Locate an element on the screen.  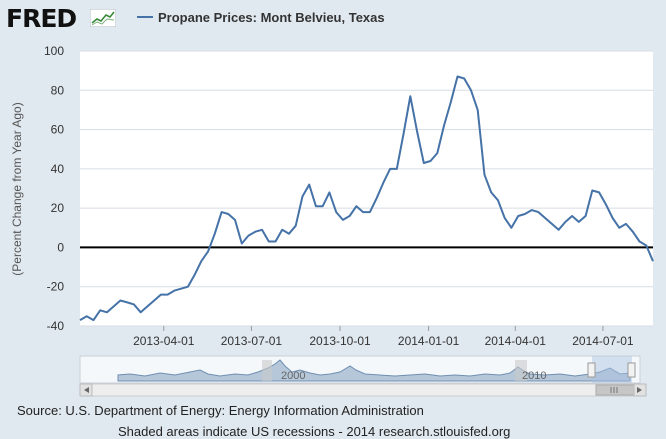
y-axis-label: (Percent Change from Year Ago) is located at coordinates (17, 188).